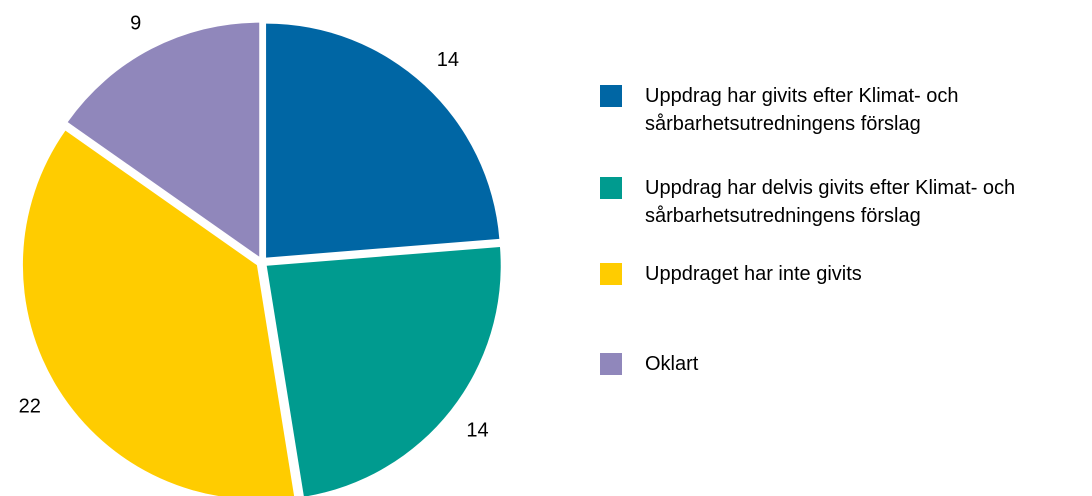  Describe the element at coordinates (135, 23) in the screenshot. I see `data-label: 9` at that location.